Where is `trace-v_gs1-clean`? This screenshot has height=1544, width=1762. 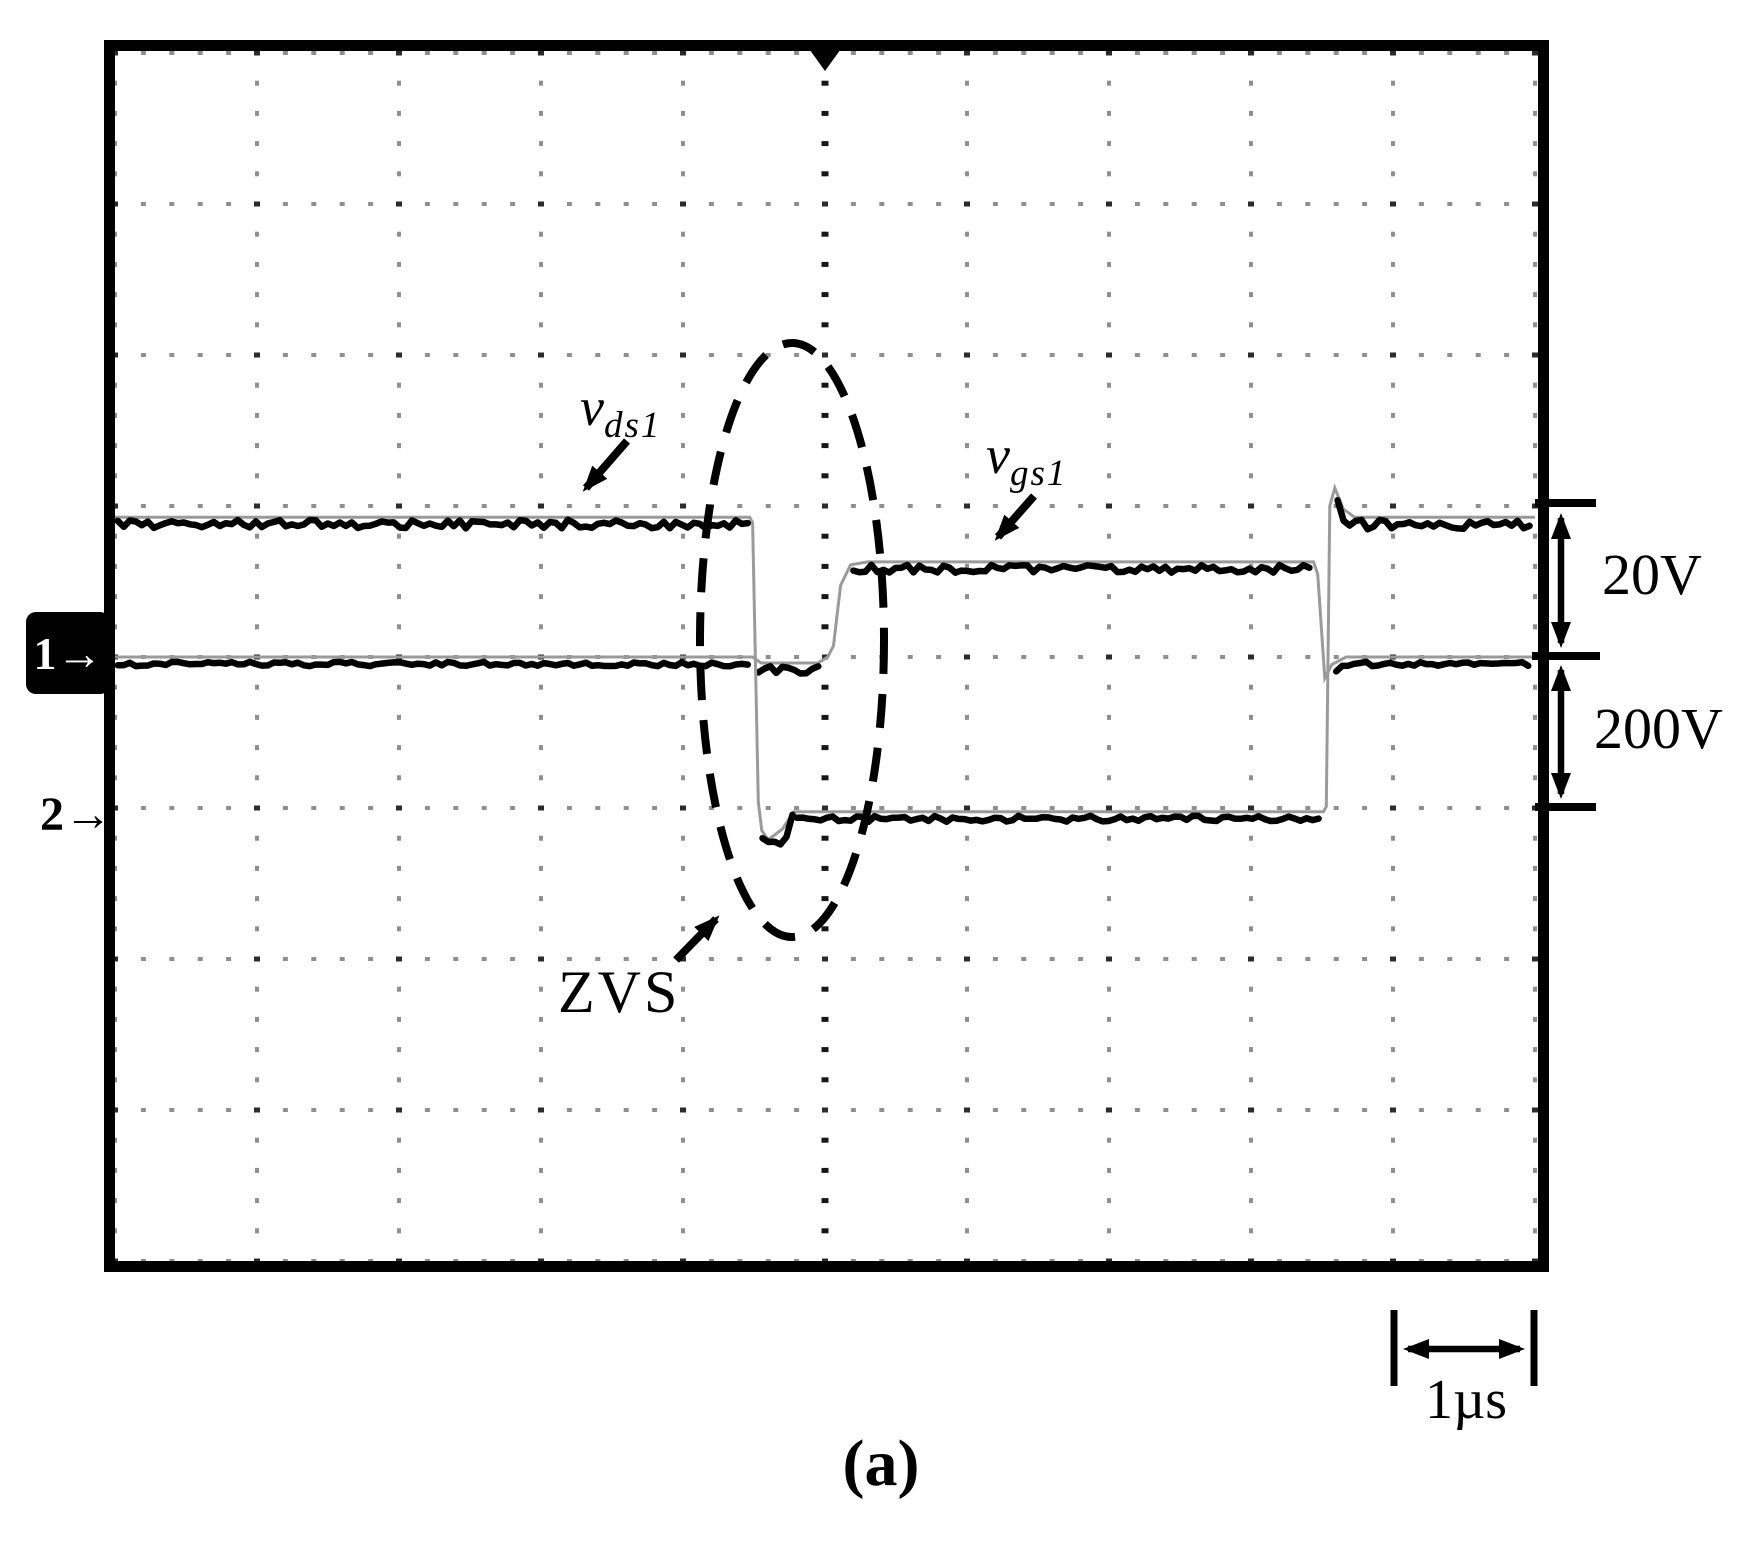
trace-v_gs1-clean is located at coordinates (825, 622).